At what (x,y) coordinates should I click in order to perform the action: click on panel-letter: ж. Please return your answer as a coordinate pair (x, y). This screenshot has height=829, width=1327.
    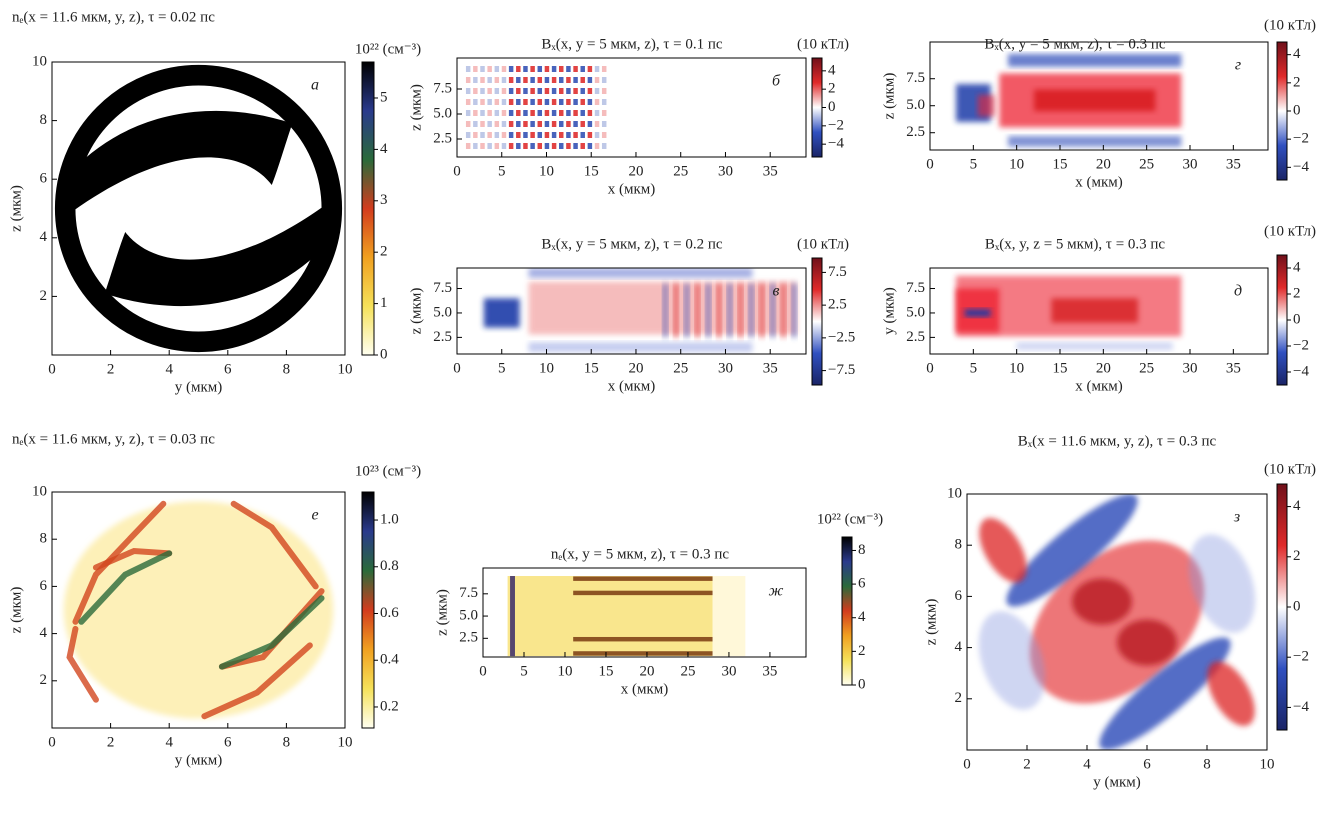
    Looking at the image, I should click on (776, 591).